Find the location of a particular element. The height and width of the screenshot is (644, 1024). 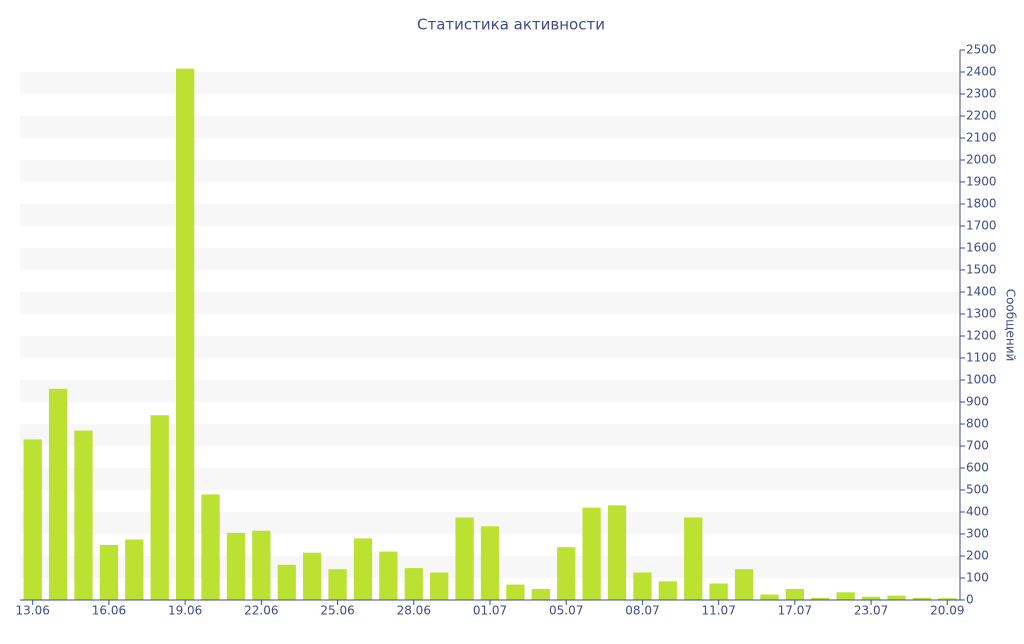

x-tick-label: 13.06 is located at coordinates (33, 611).